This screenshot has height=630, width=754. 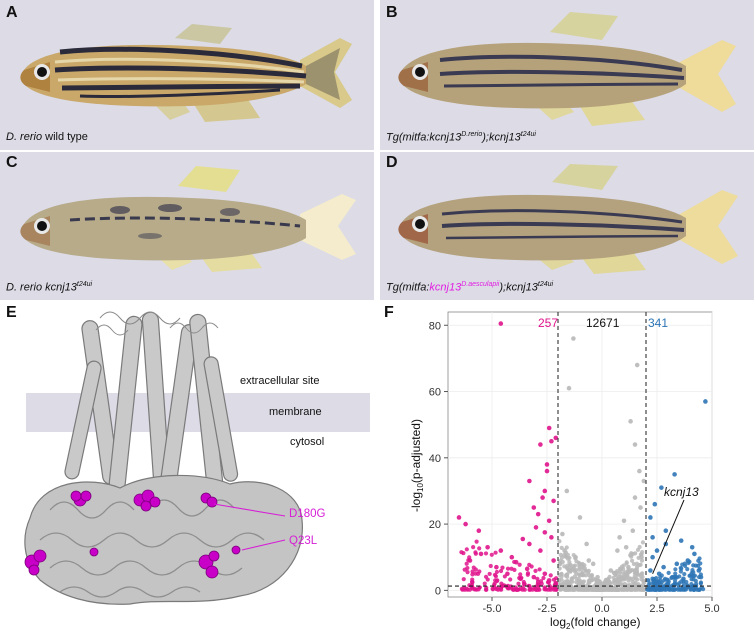 I want to click on x-axis-label: log2(fold change), so click(x=595, y=622).